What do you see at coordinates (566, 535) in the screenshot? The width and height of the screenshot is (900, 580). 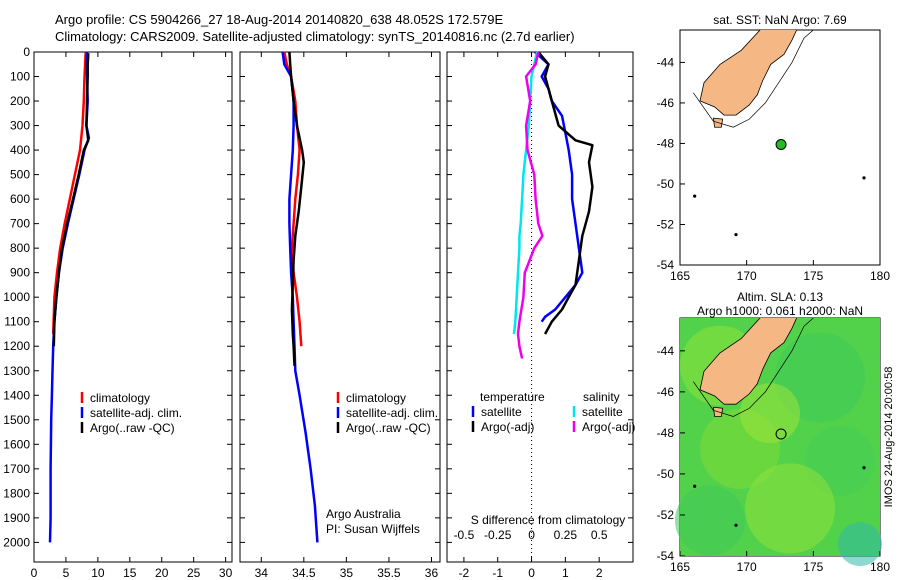 I see `sal-diff-tick-label: 0.25` at bounding box center [566, 535].